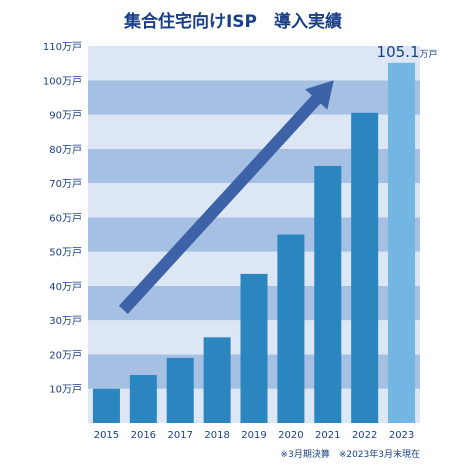  I want to click on bar-2018, so click(217, 380).